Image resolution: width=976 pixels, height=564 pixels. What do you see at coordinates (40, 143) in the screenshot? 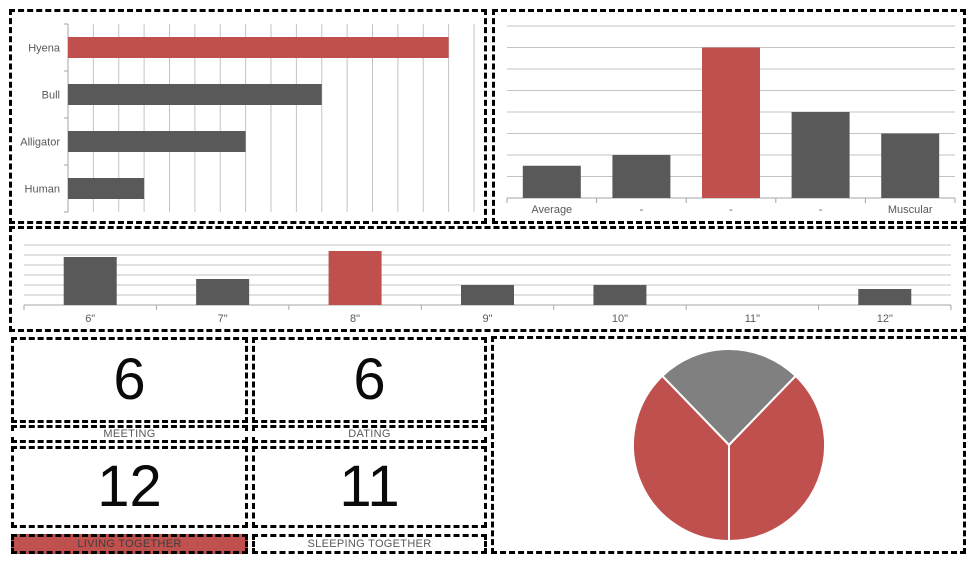
I see `axis-label-alligator: Alligator` at bounding box center [40, 143].